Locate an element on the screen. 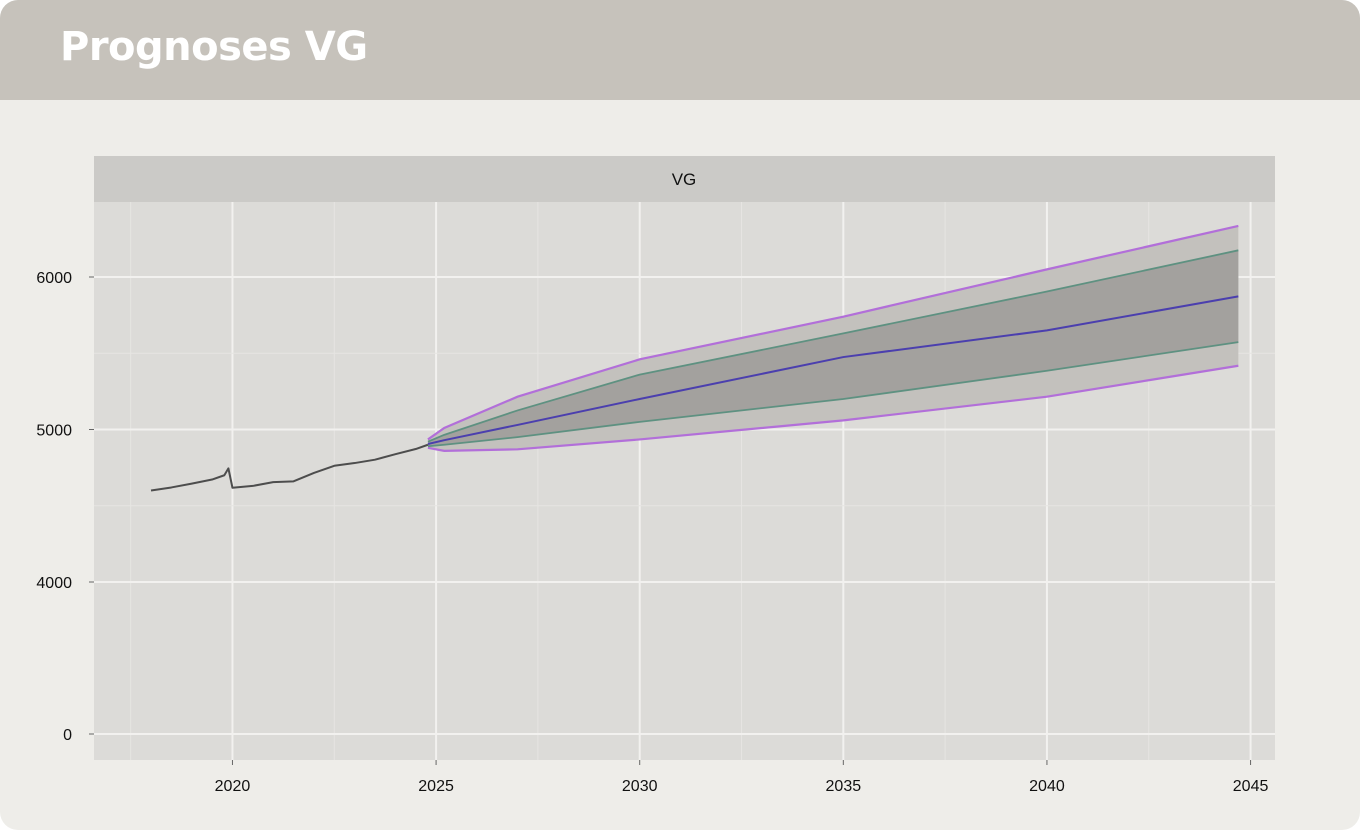 This screenshot has height=830, width=1360. history-line is located at coordinates (289, 467).